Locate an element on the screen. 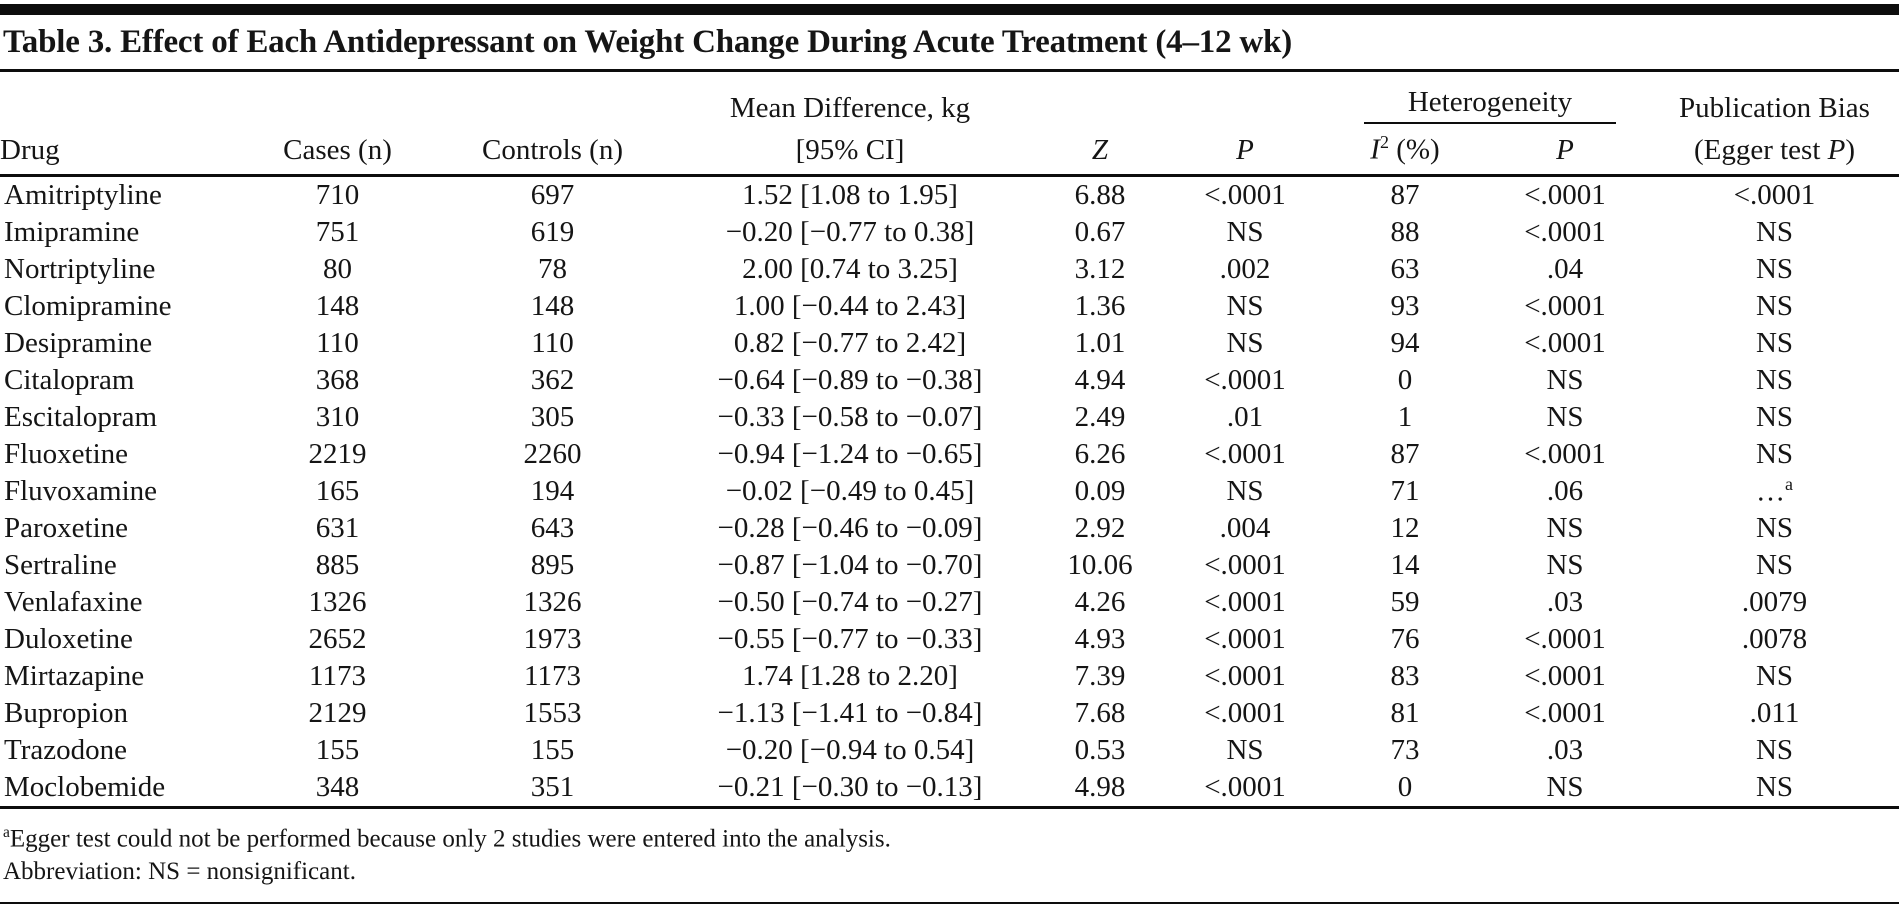 This screenshot has width=1899, height=905. controls-cell: 643 is located at coordinates (552, 527).